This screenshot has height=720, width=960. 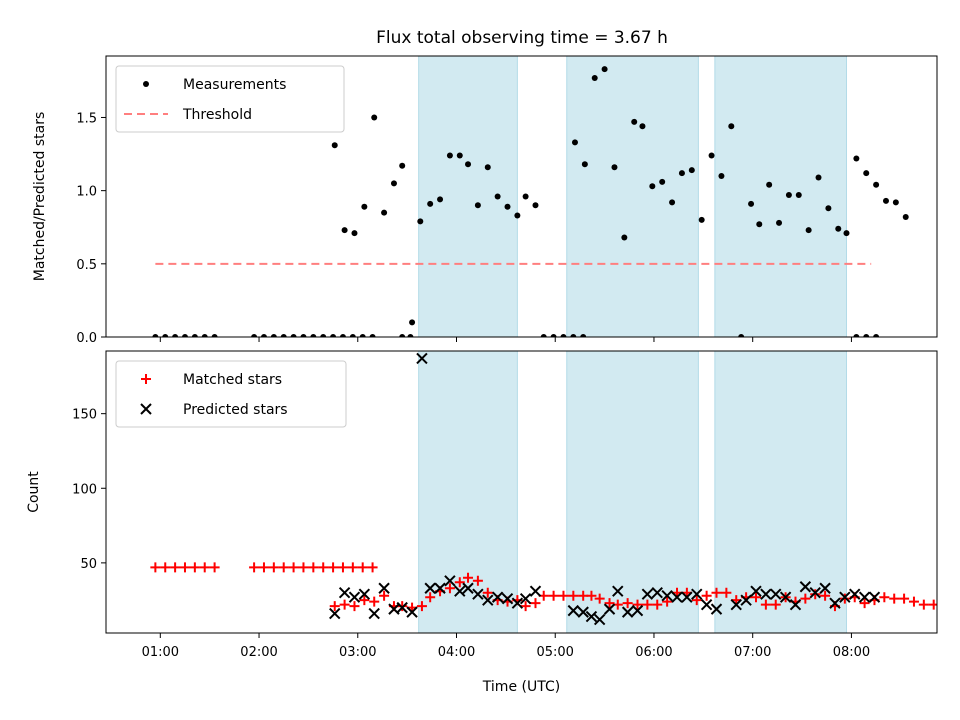 I want to click on legend: Measurements Threshold, so click(x=230, y=99).